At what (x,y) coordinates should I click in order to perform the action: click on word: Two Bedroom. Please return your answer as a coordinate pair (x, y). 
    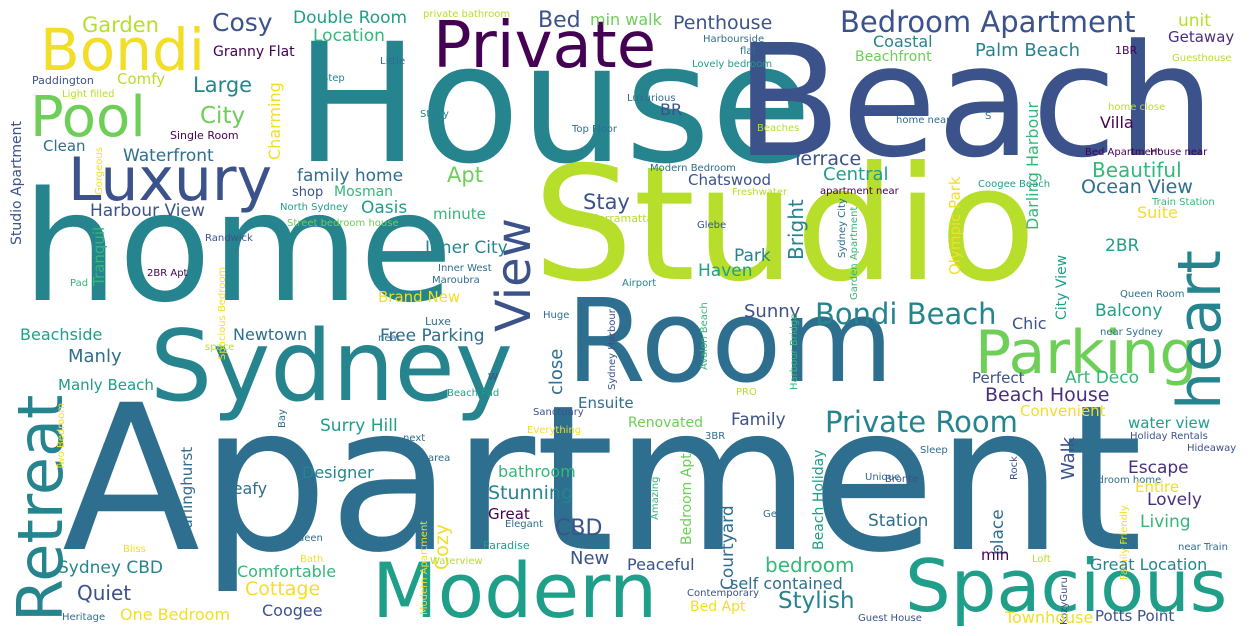
    Looking at the image, I should click on (61, 436).